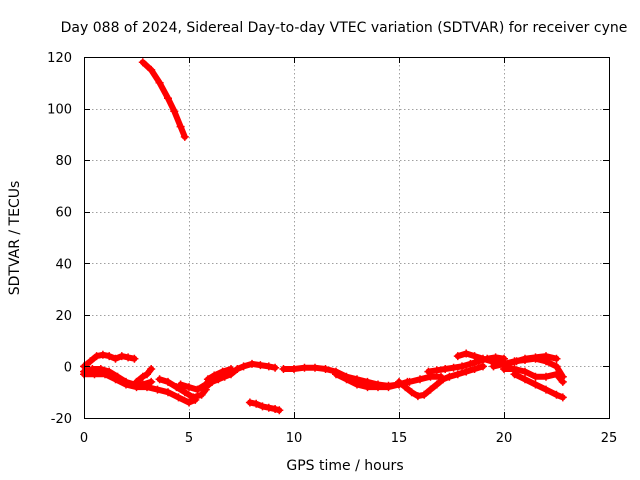 This screenshot has height=480, width=640. I want to click on y-tick-label: 40, so click(63, 264).